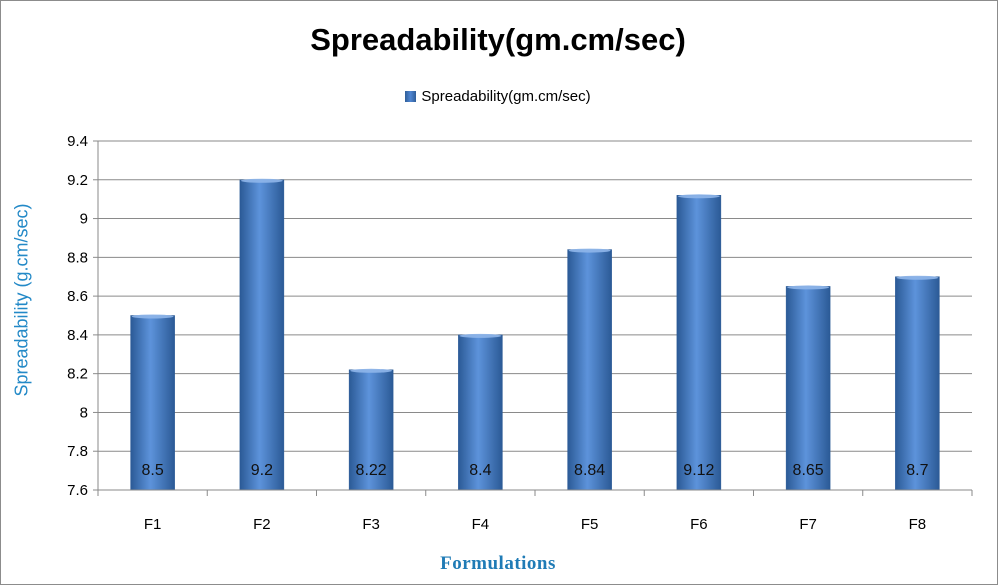  I want to click on y-tick-label: 8.2, so click(77, 374).